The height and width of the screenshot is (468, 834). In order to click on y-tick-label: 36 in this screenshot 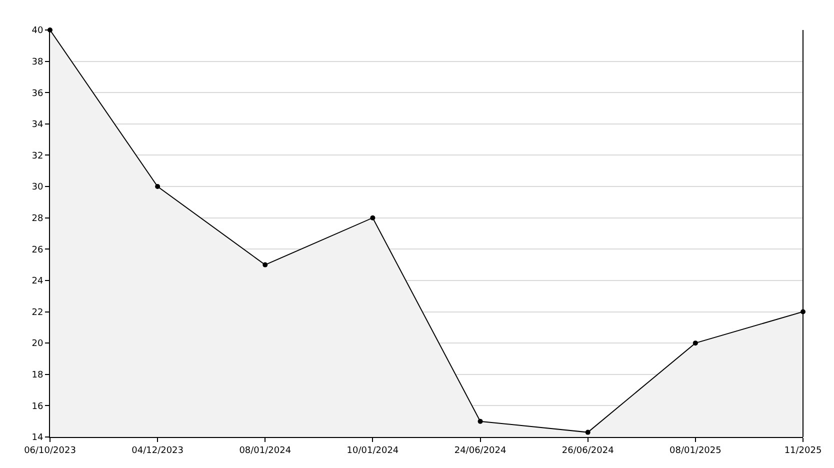, I will do `click(38, 93)`.